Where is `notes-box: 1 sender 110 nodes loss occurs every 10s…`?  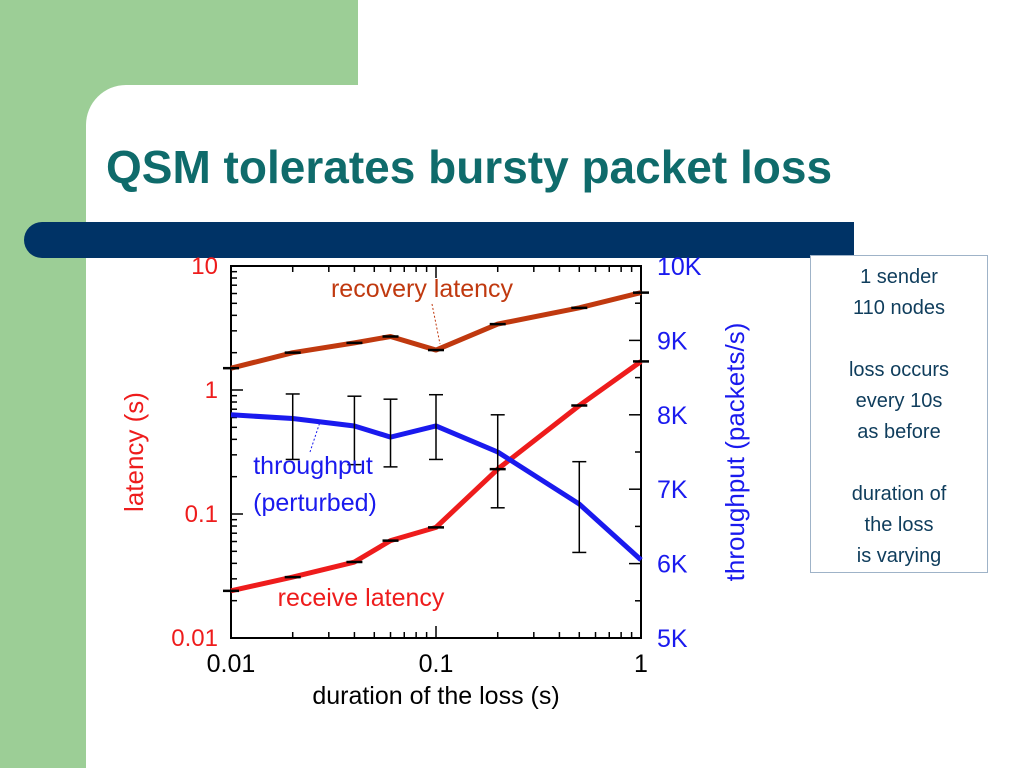
notes-box: 1 sender 110 nodes loss occurs every 10s… is located at coordinates (899, 414).